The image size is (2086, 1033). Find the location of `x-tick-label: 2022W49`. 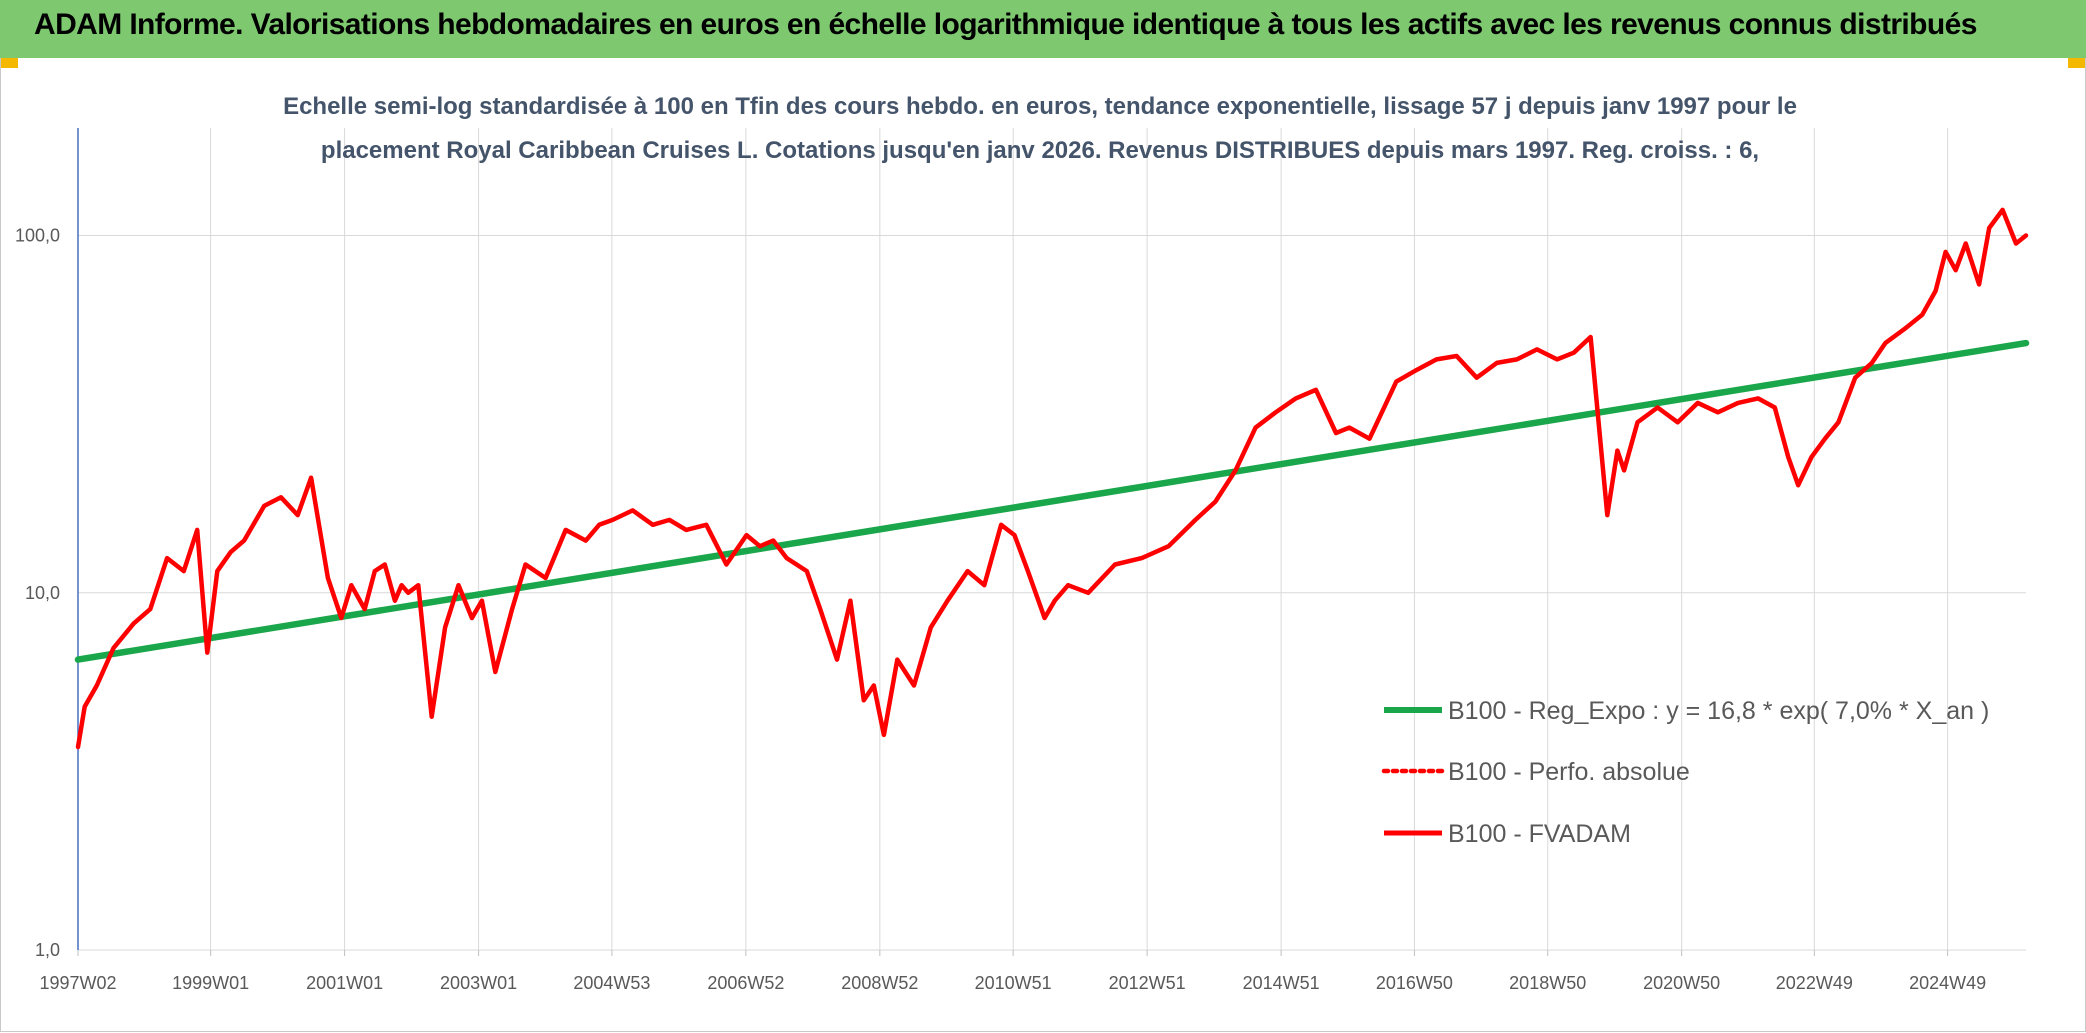

x-tick-label: 2022W49 is located at coordinates (1814, 983).